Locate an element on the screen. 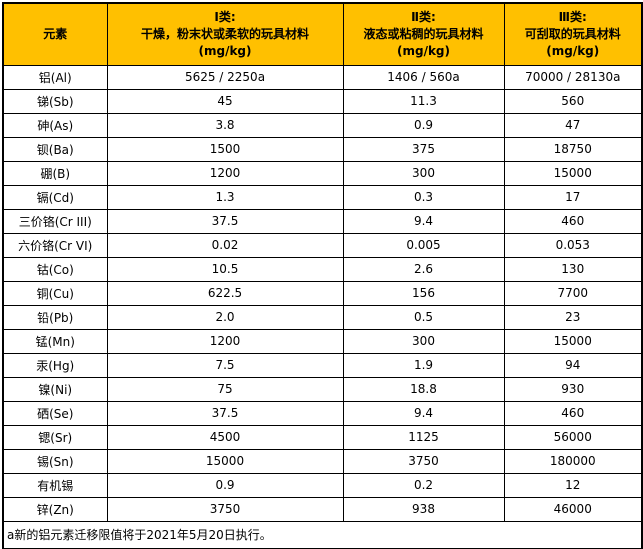  element-cell: 铝(Al) is located at coordinates (55, 77).